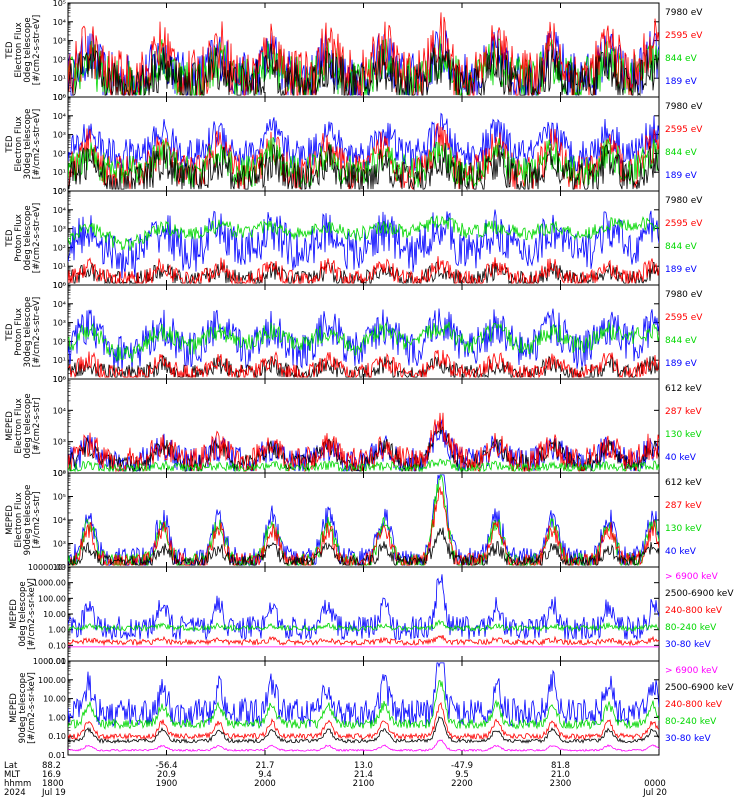 This screenshot has width=750, height=800. What do you see at coordinates (52, 680) in the screenshot?
I see `y-tick-label: 100.00` at bounding box center [52, 680].